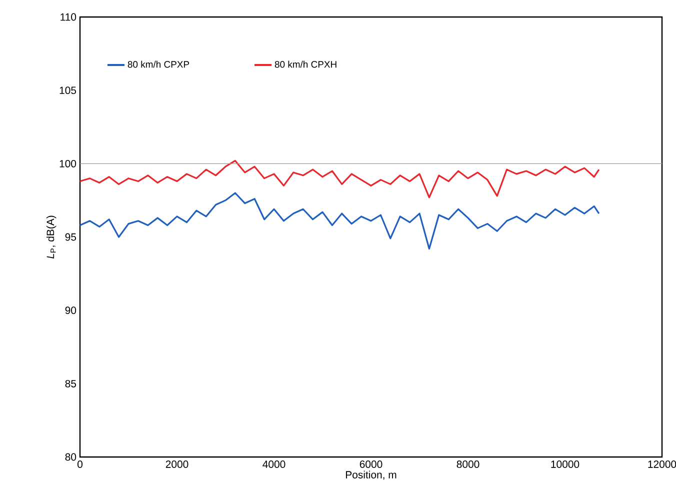 Image resolution: width=676 pixels, height=504 pixels. Describe the element at coordinates (80, 464) in the screenshot. I see `x-tick-label: 0` at that location.